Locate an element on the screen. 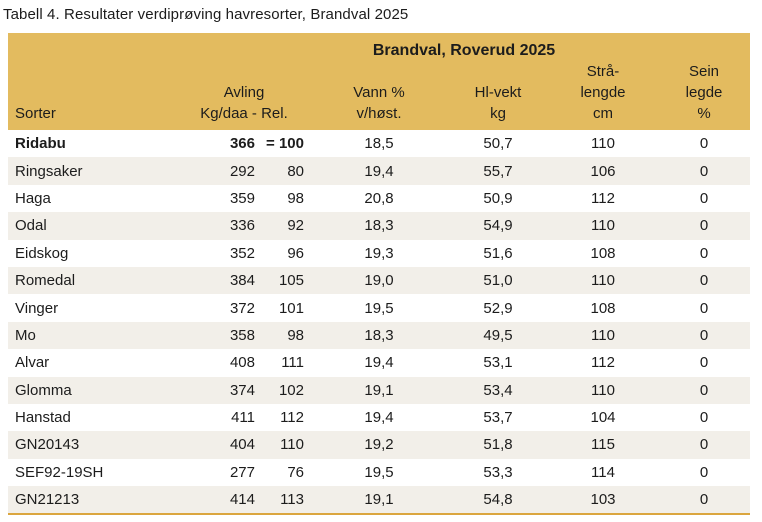 The height and width of the screenshot is (522, 762). group-header-row: Brandval, Roverud 2025 is located at coordinates (379, 47).